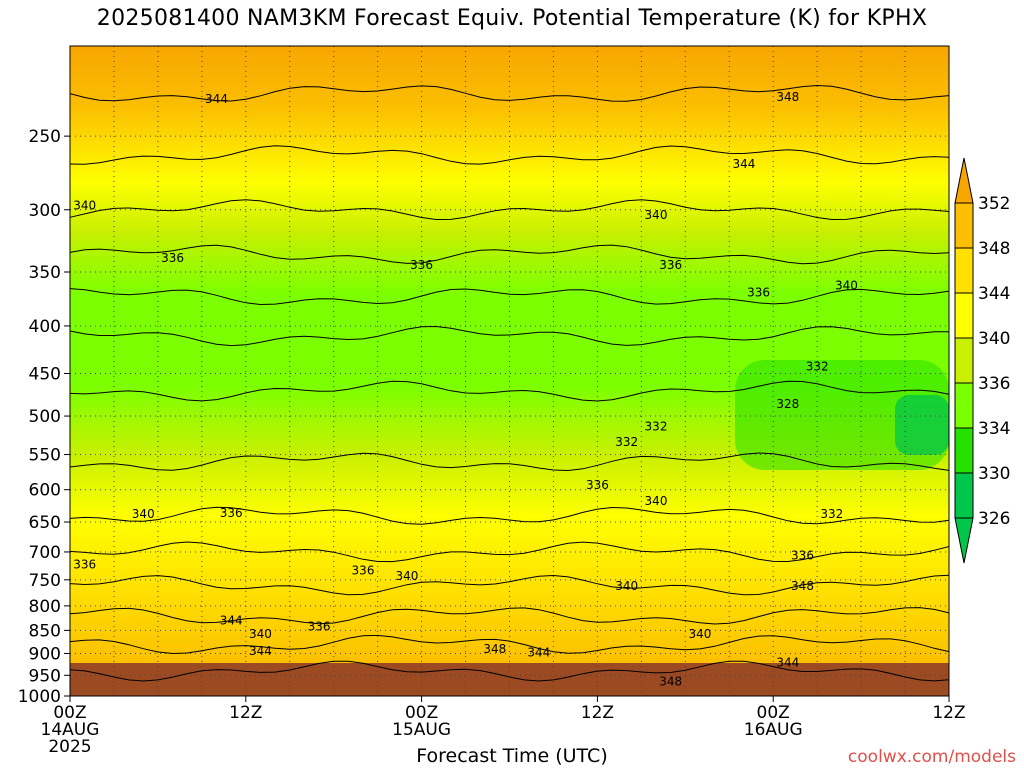 This screenshot has width=1024, height=768. What do you see at coordinates (45, 581) in the screenshot?
I see `y-tick-label: 750` at bounding box center [45, 581].